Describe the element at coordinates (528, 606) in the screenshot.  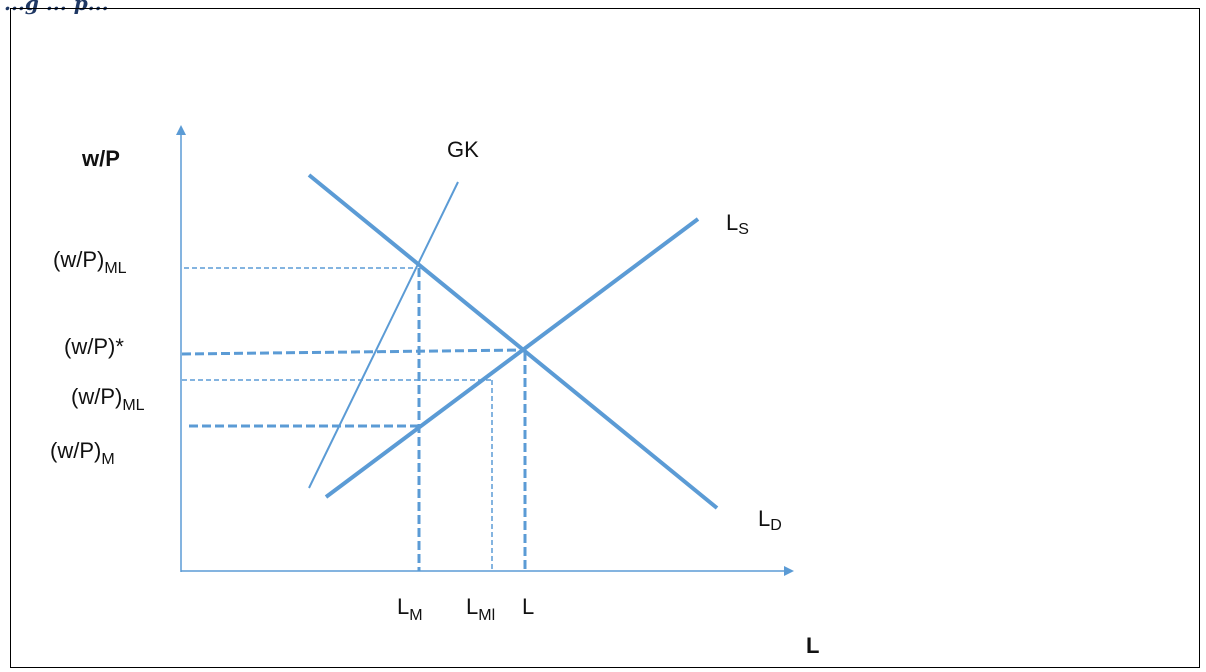
I see `x-label-l: L` at that location.